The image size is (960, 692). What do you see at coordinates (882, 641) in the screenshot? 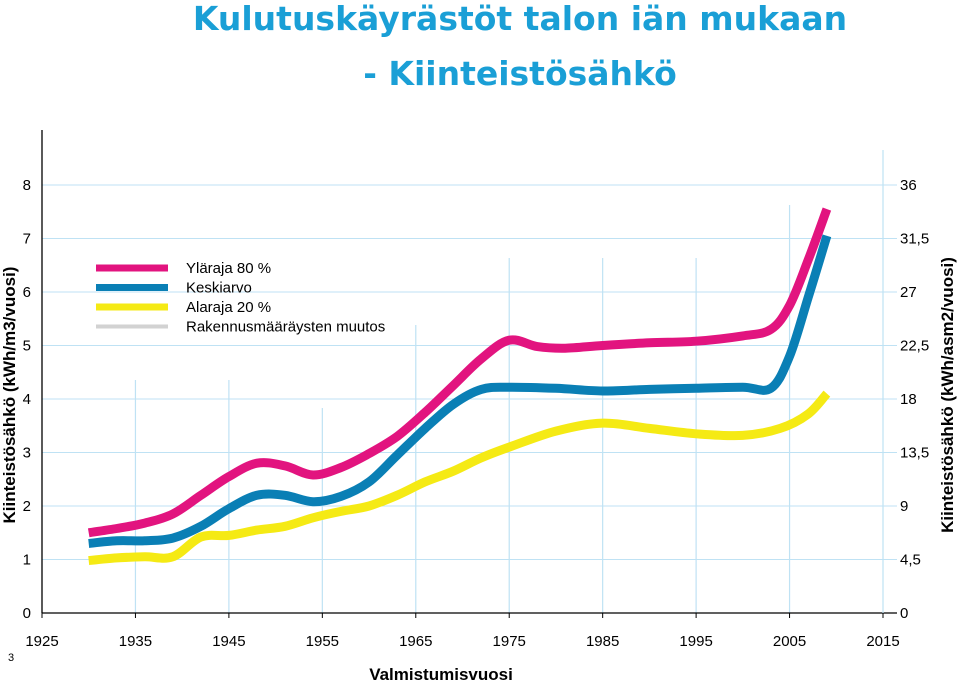
I see `x-tick-label: 2015` at bounding box center [882, 641].